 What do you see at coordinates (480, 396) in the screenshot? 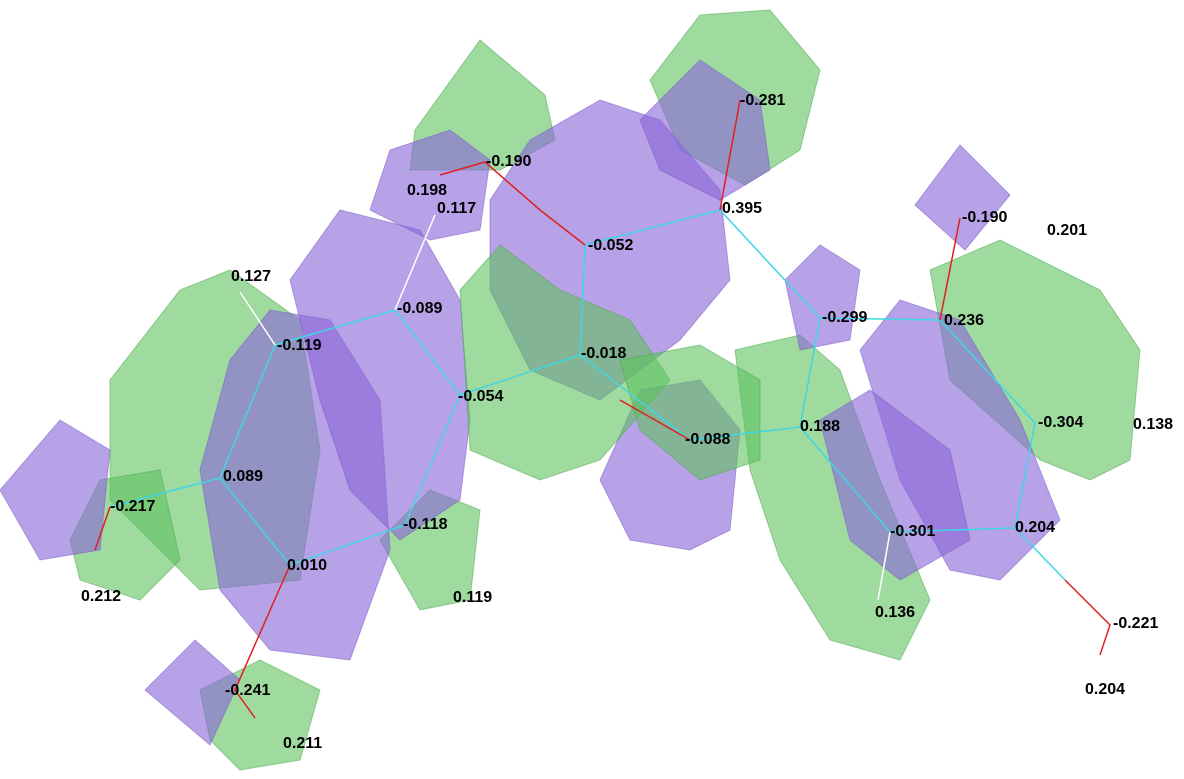
I see `charge-label: -0.054` at bounding box center [480, 396].